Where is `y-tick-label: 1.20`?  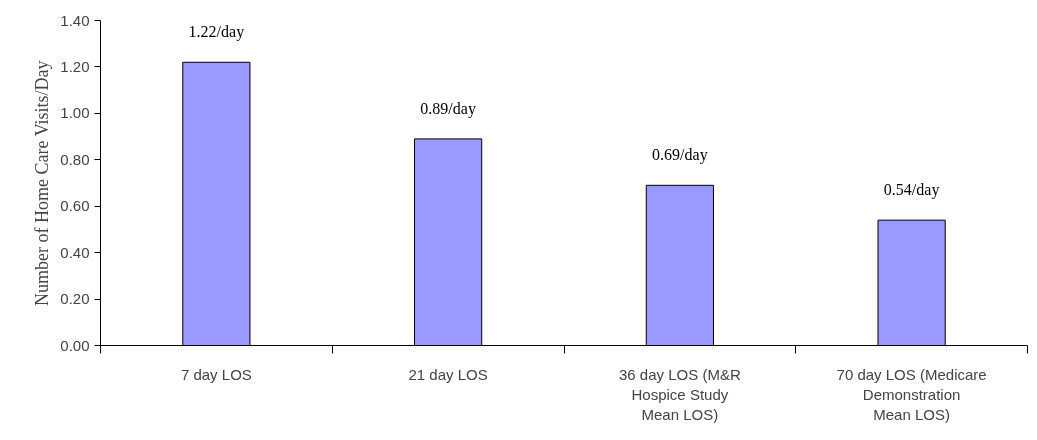
y-tick-label: 1.20 is located at coordinates (75, 66).